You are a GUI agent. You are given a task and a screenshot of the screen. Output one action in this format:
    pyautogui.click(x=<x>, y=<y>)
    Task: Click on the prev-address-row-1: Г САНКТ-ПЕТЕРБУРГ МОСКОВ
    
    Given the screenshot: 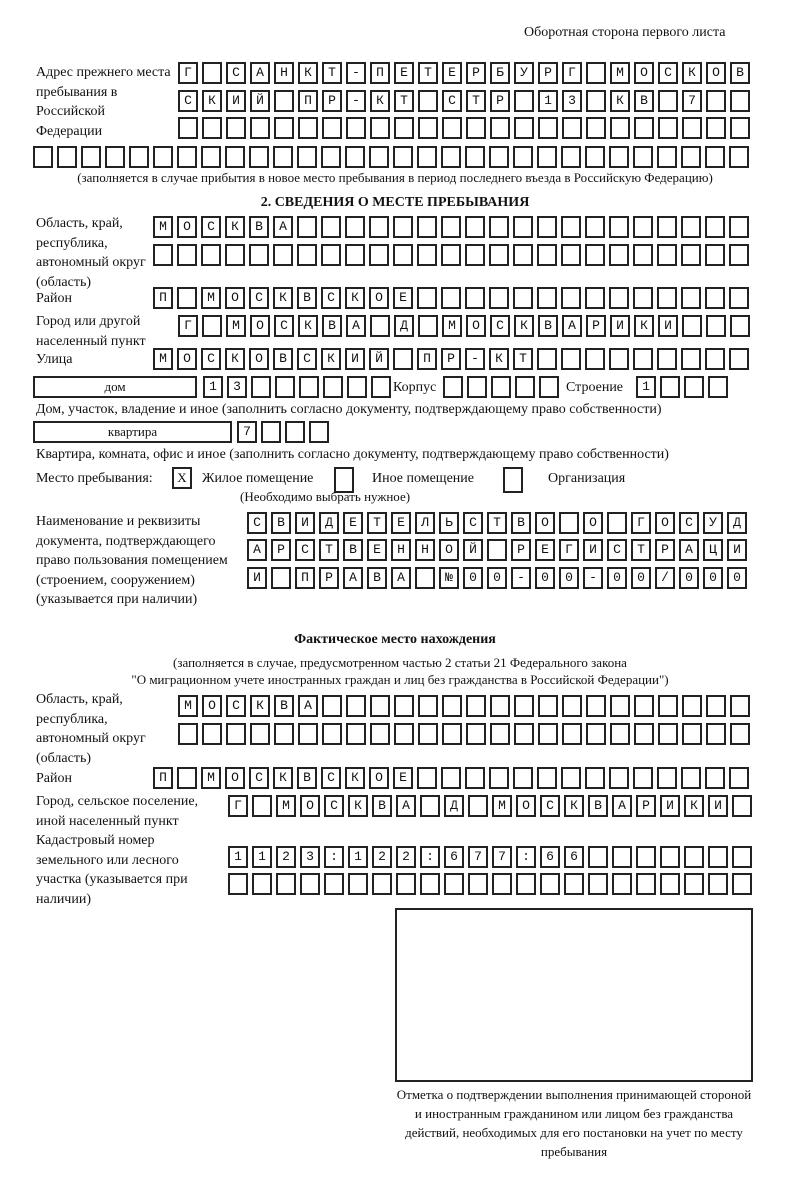 What is the action you would take?
    pyautogui.click(x=464, y=73)
    